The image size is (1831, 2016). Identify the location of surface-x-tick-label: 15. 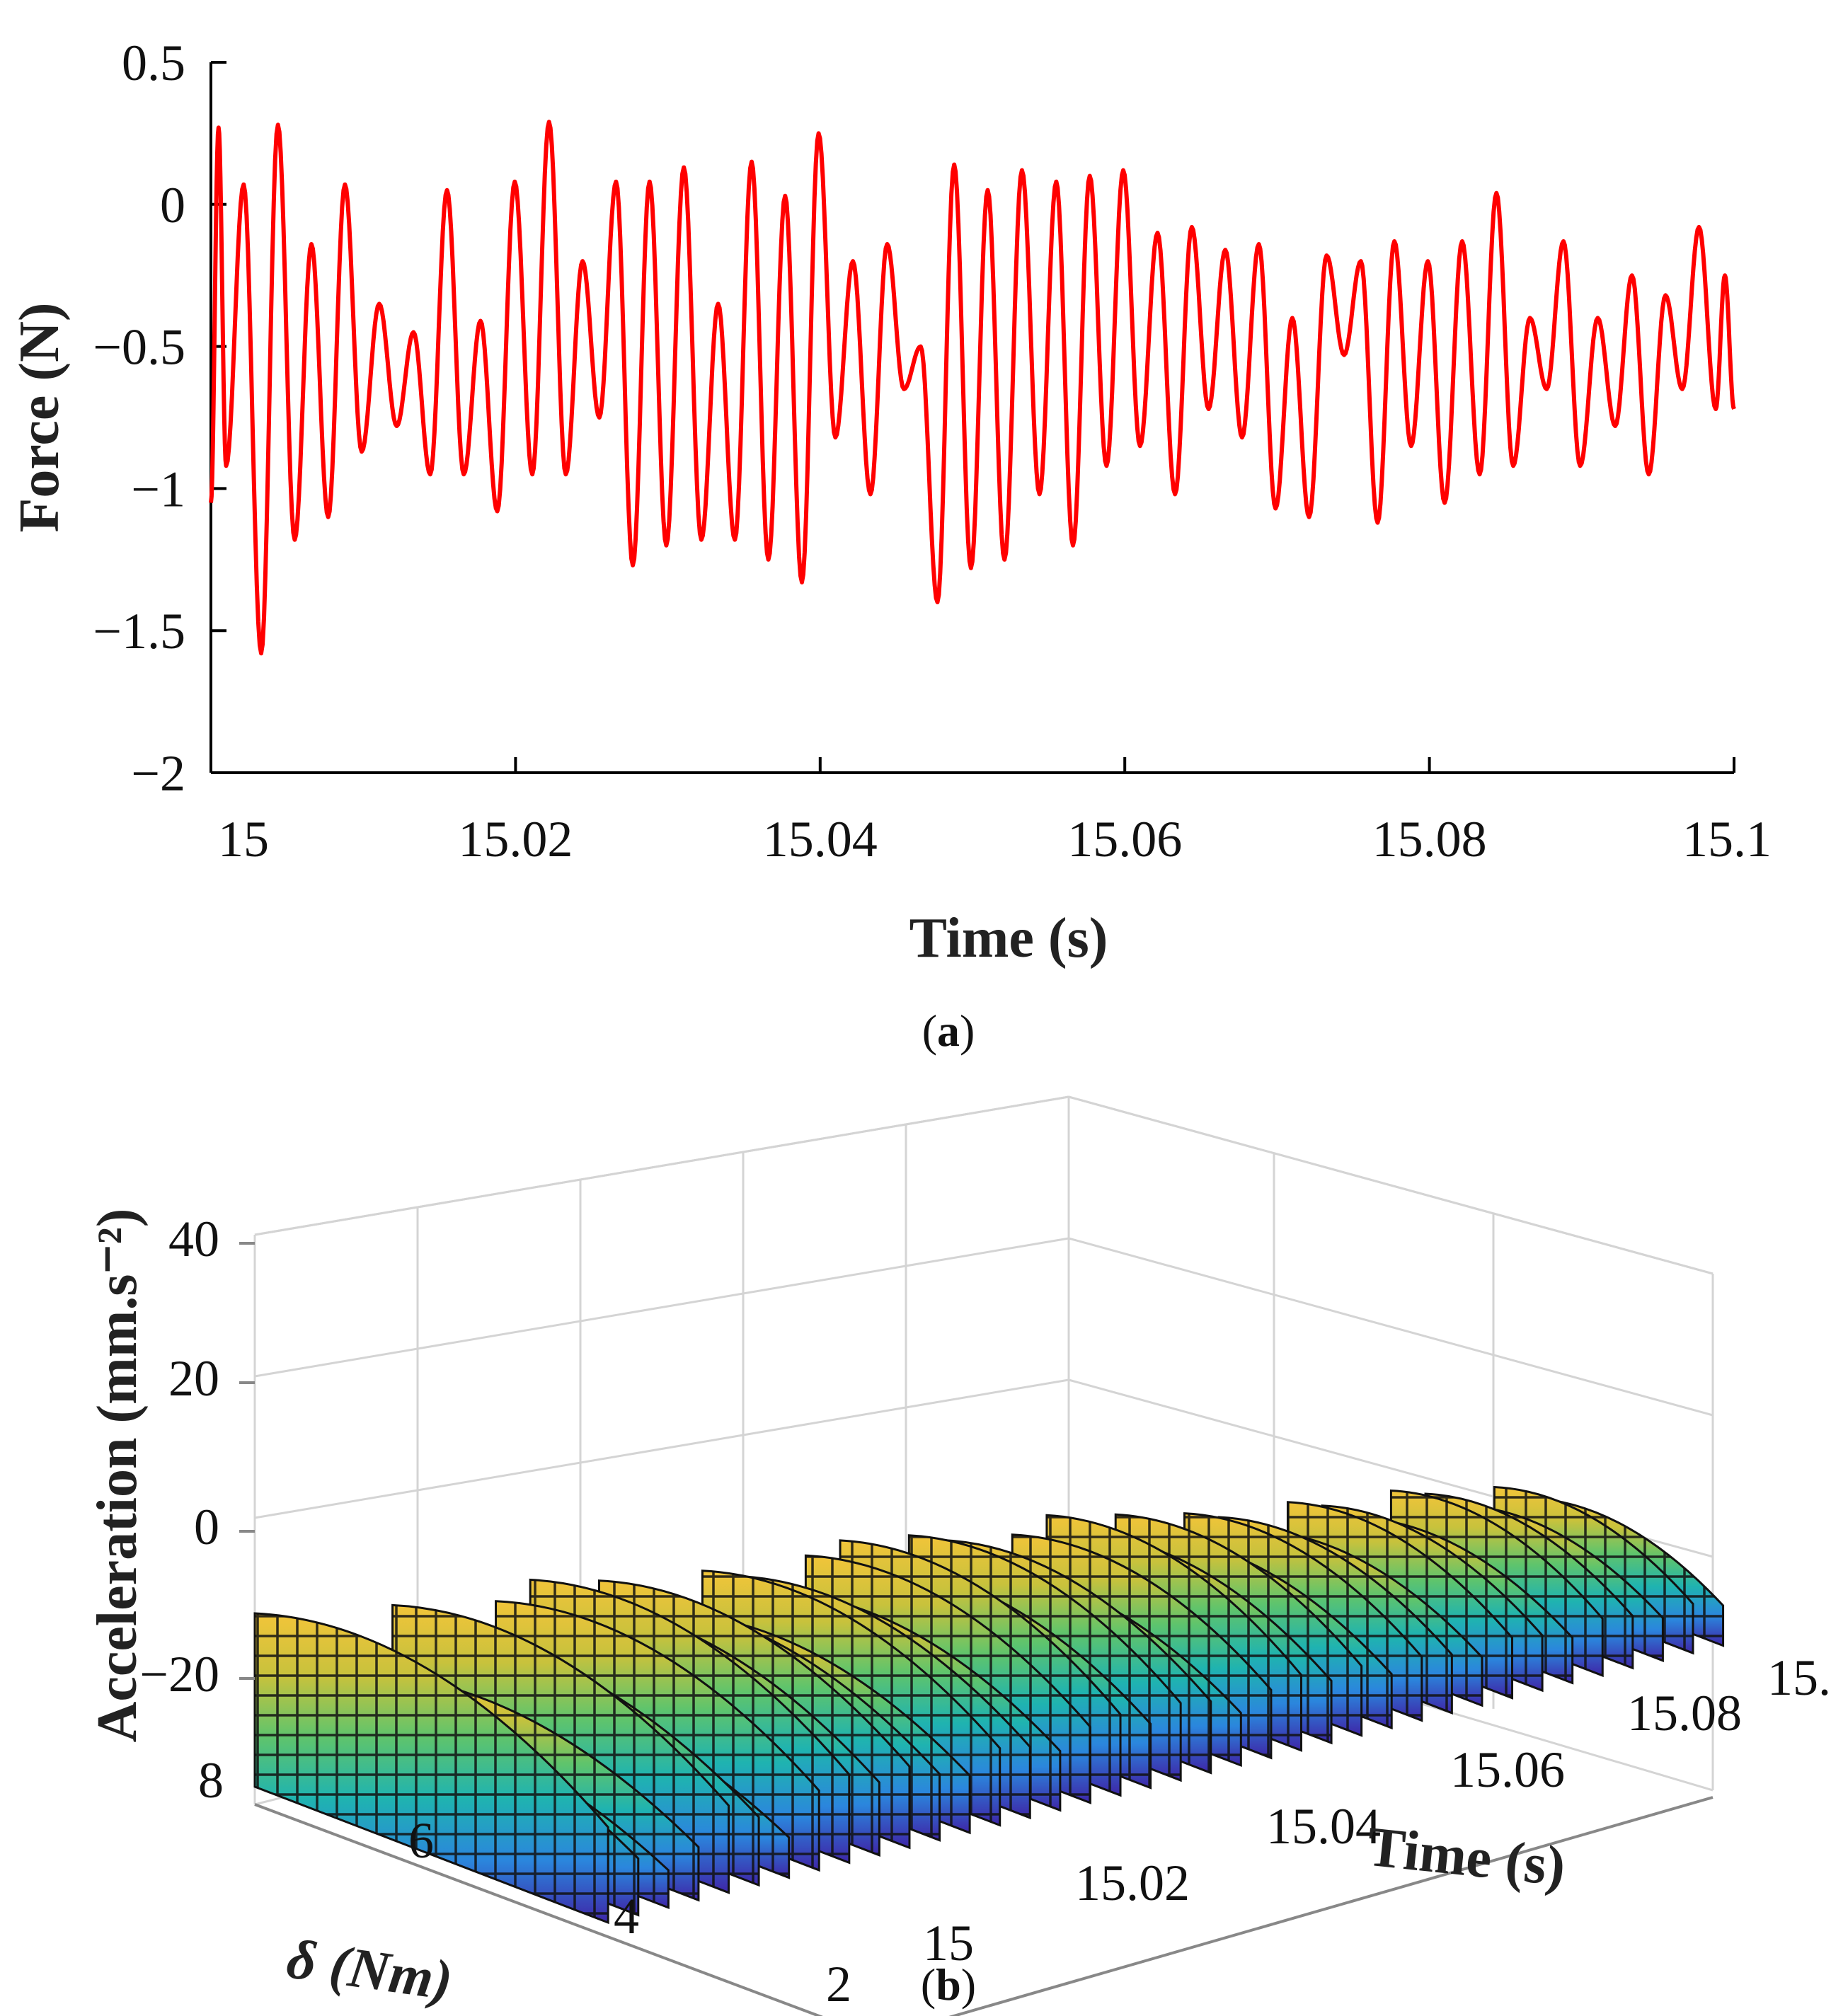
(948, 1943).